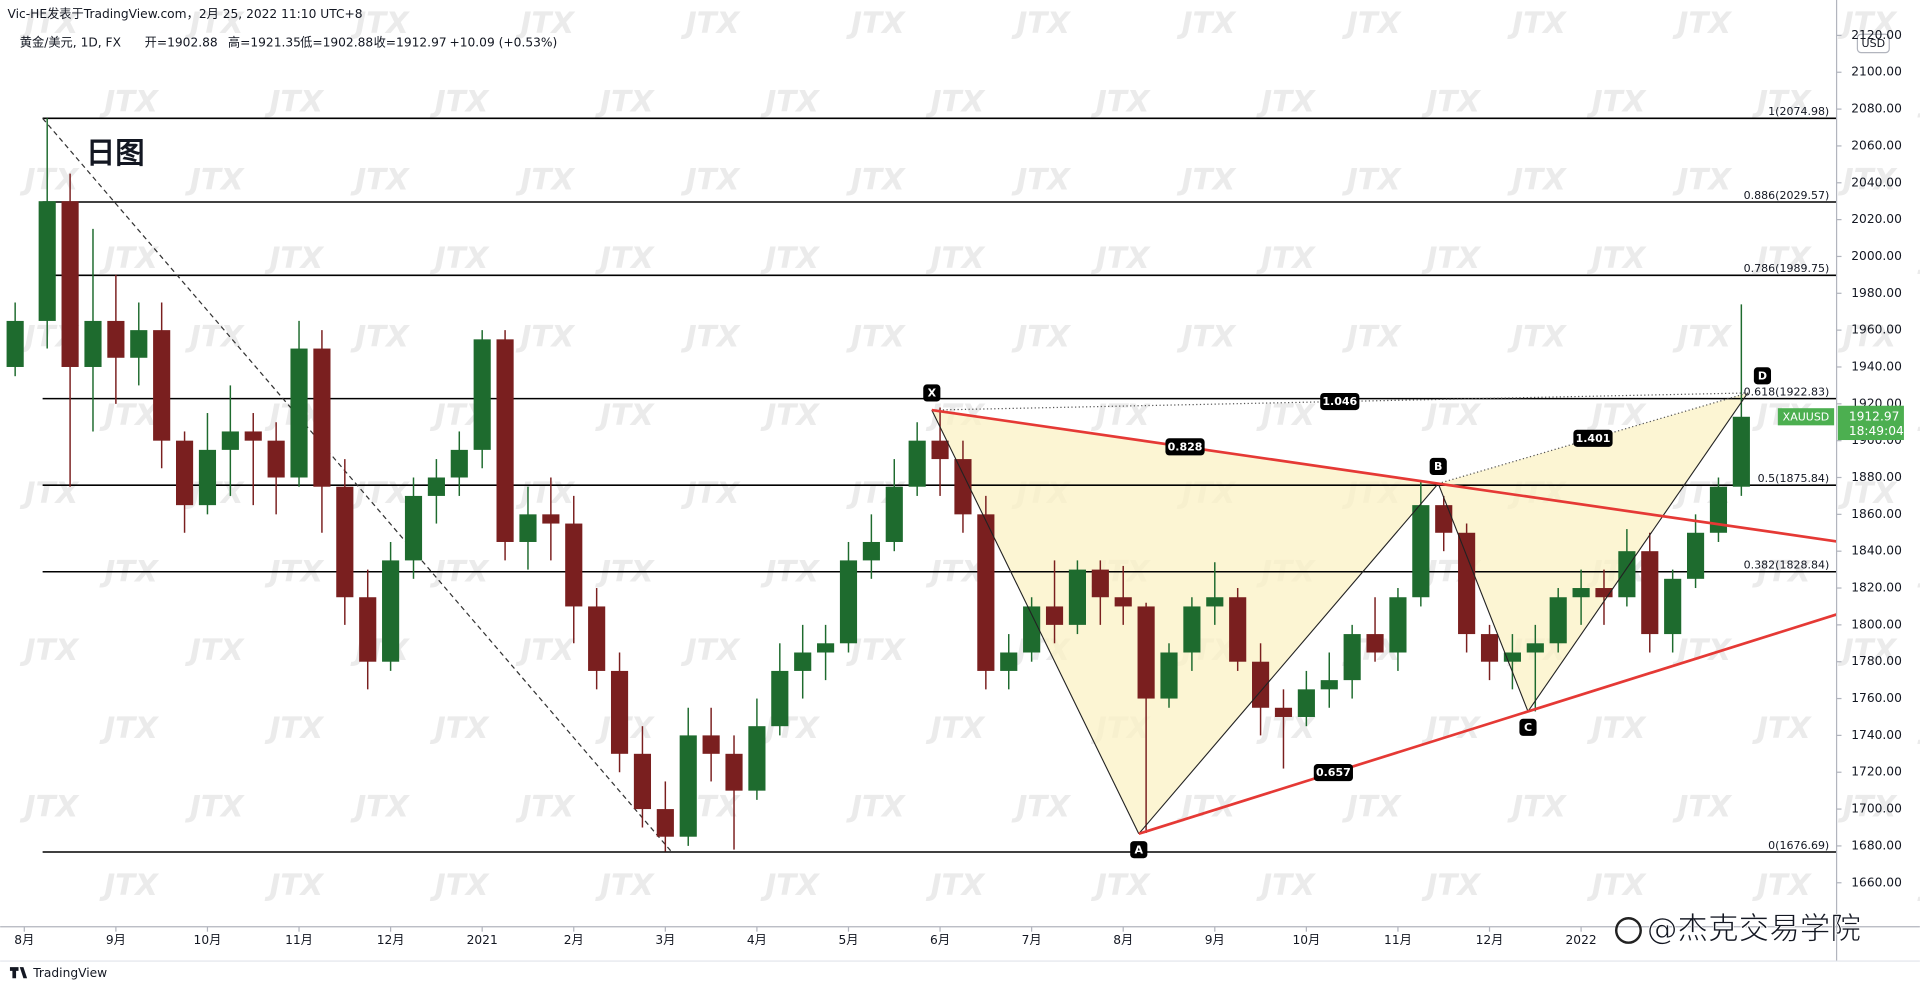 This screenshot has height=988, width=1920. I want to click on x-tick-label: 2022, so click(1581, 940).